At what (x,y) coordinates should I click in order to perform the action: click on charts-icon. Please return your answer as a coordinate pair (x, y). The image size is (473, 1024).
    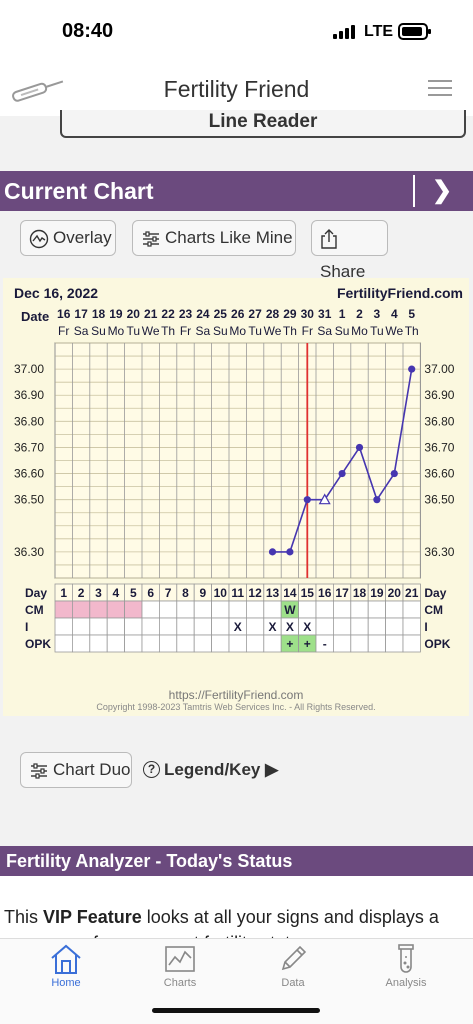
    Looking at the image, I should click on (180, 959).